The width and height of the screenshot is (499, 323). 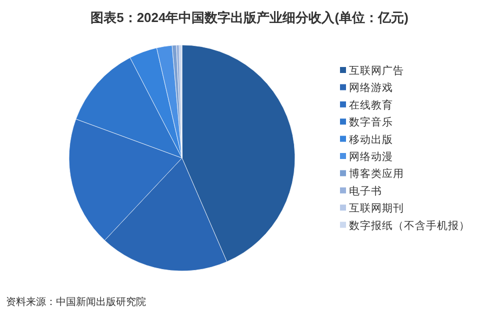 What do you see at coordinates (376, 70) in the screenshot?
I see `legend-label: 互联网广告` at bounding box center [376, 70].